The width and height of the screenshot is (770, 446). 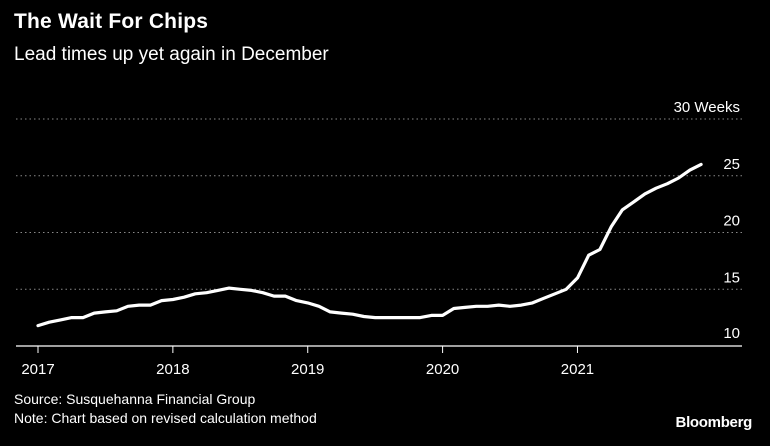 I want to click on x-tick-label: 2020, so click(x=442, y=369).